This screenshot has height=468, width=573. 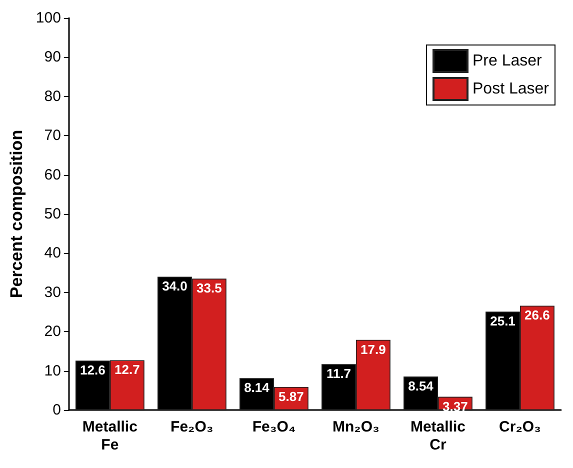 What do you see at coordinates (93, 370) in the screenshot?
I see `data-label: 12.6` at bounding box center [93, 370].